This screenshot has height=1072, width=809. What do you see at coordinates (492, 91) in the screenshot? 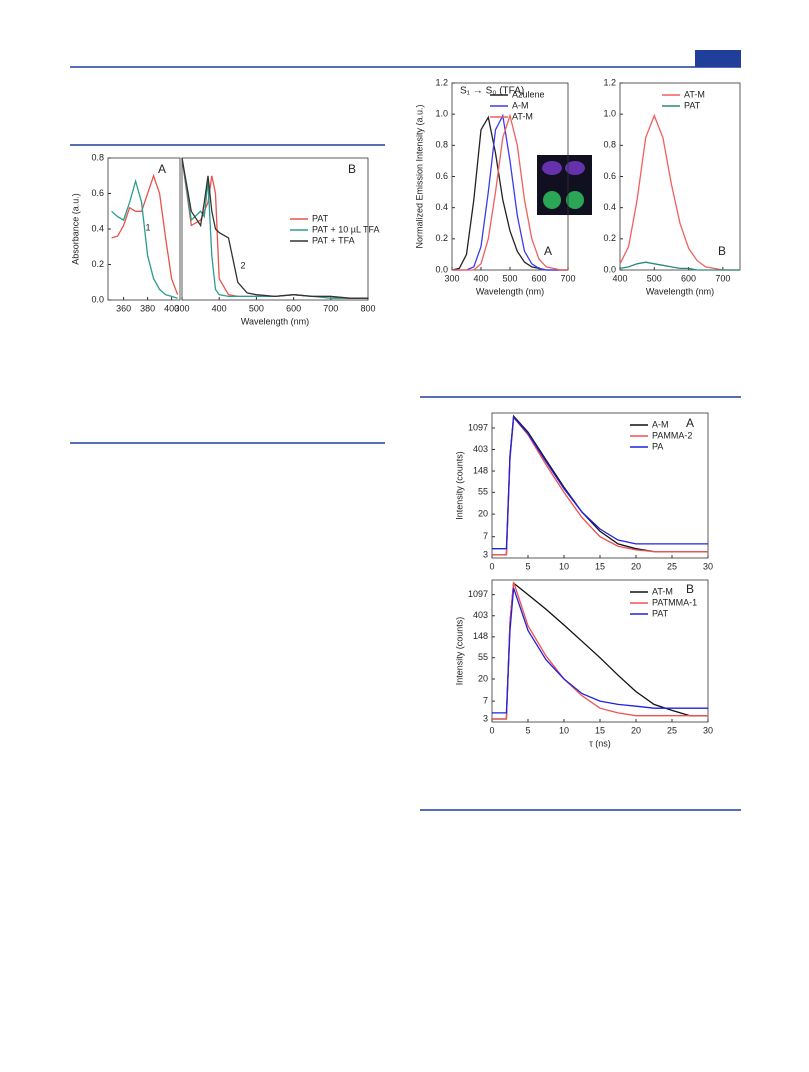
I see `chart-title: S₁ → S₀ (TFA)` at bounding box center [492, 91].